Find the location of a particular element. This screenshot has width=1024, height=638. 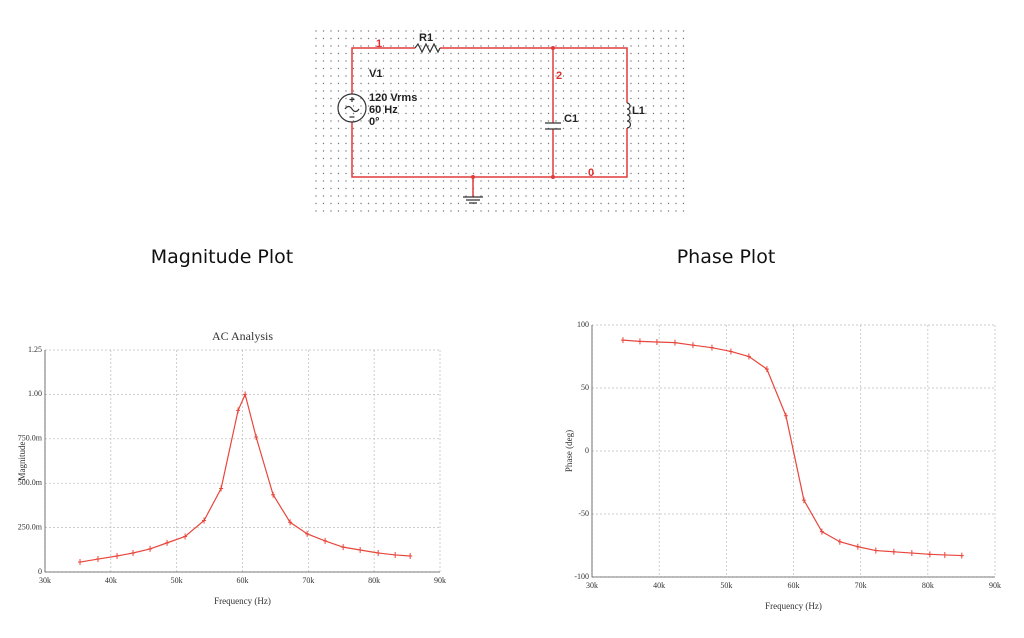

y-tick-label: -100 is located at coordinates (581, 576).